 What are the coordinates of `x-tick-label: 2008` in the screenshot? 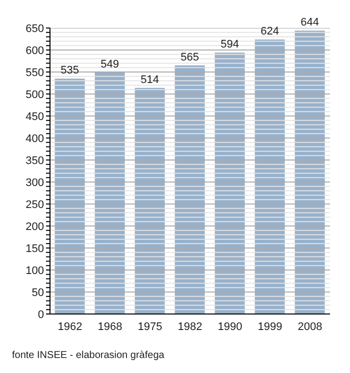 It's located at (310, 326).